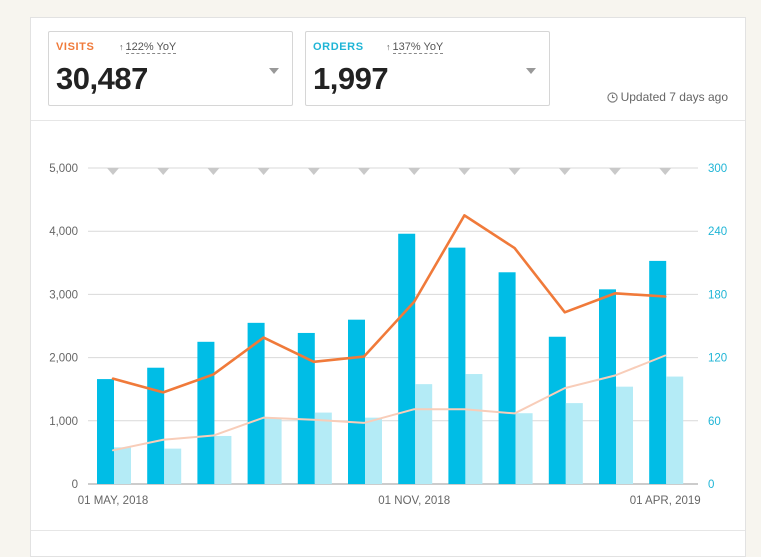 The height and width of the screenshot is (557, 761). Describe the element at coordinates (63, 295) in the screenshot. I see `y-tick-label-left: 3,000` at that location.